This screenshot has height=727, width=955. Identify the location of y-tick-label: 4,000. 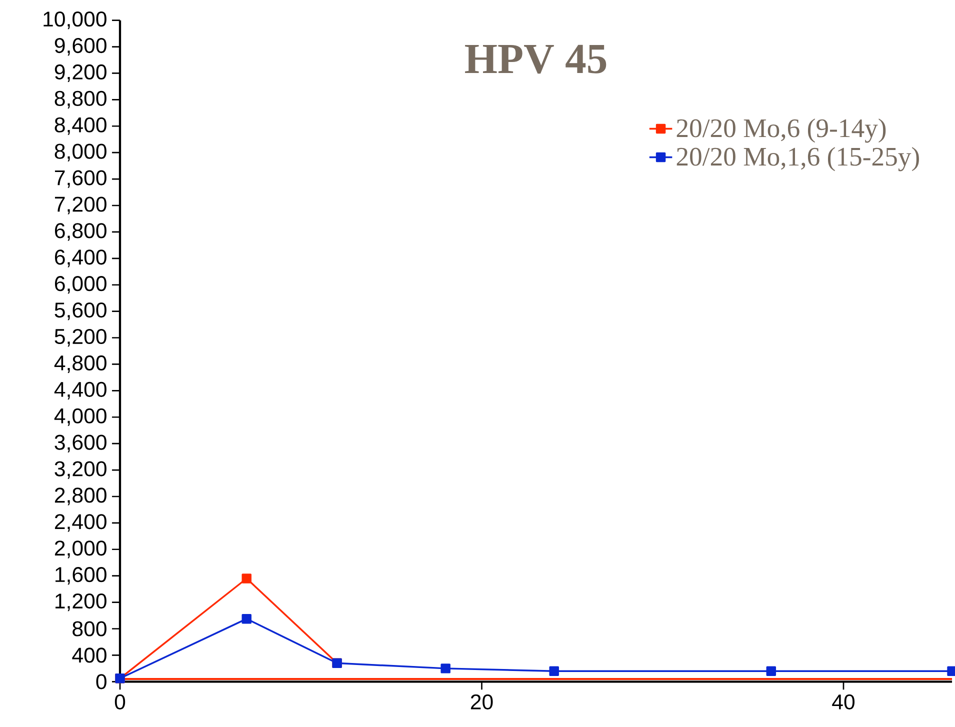
(80, 417).